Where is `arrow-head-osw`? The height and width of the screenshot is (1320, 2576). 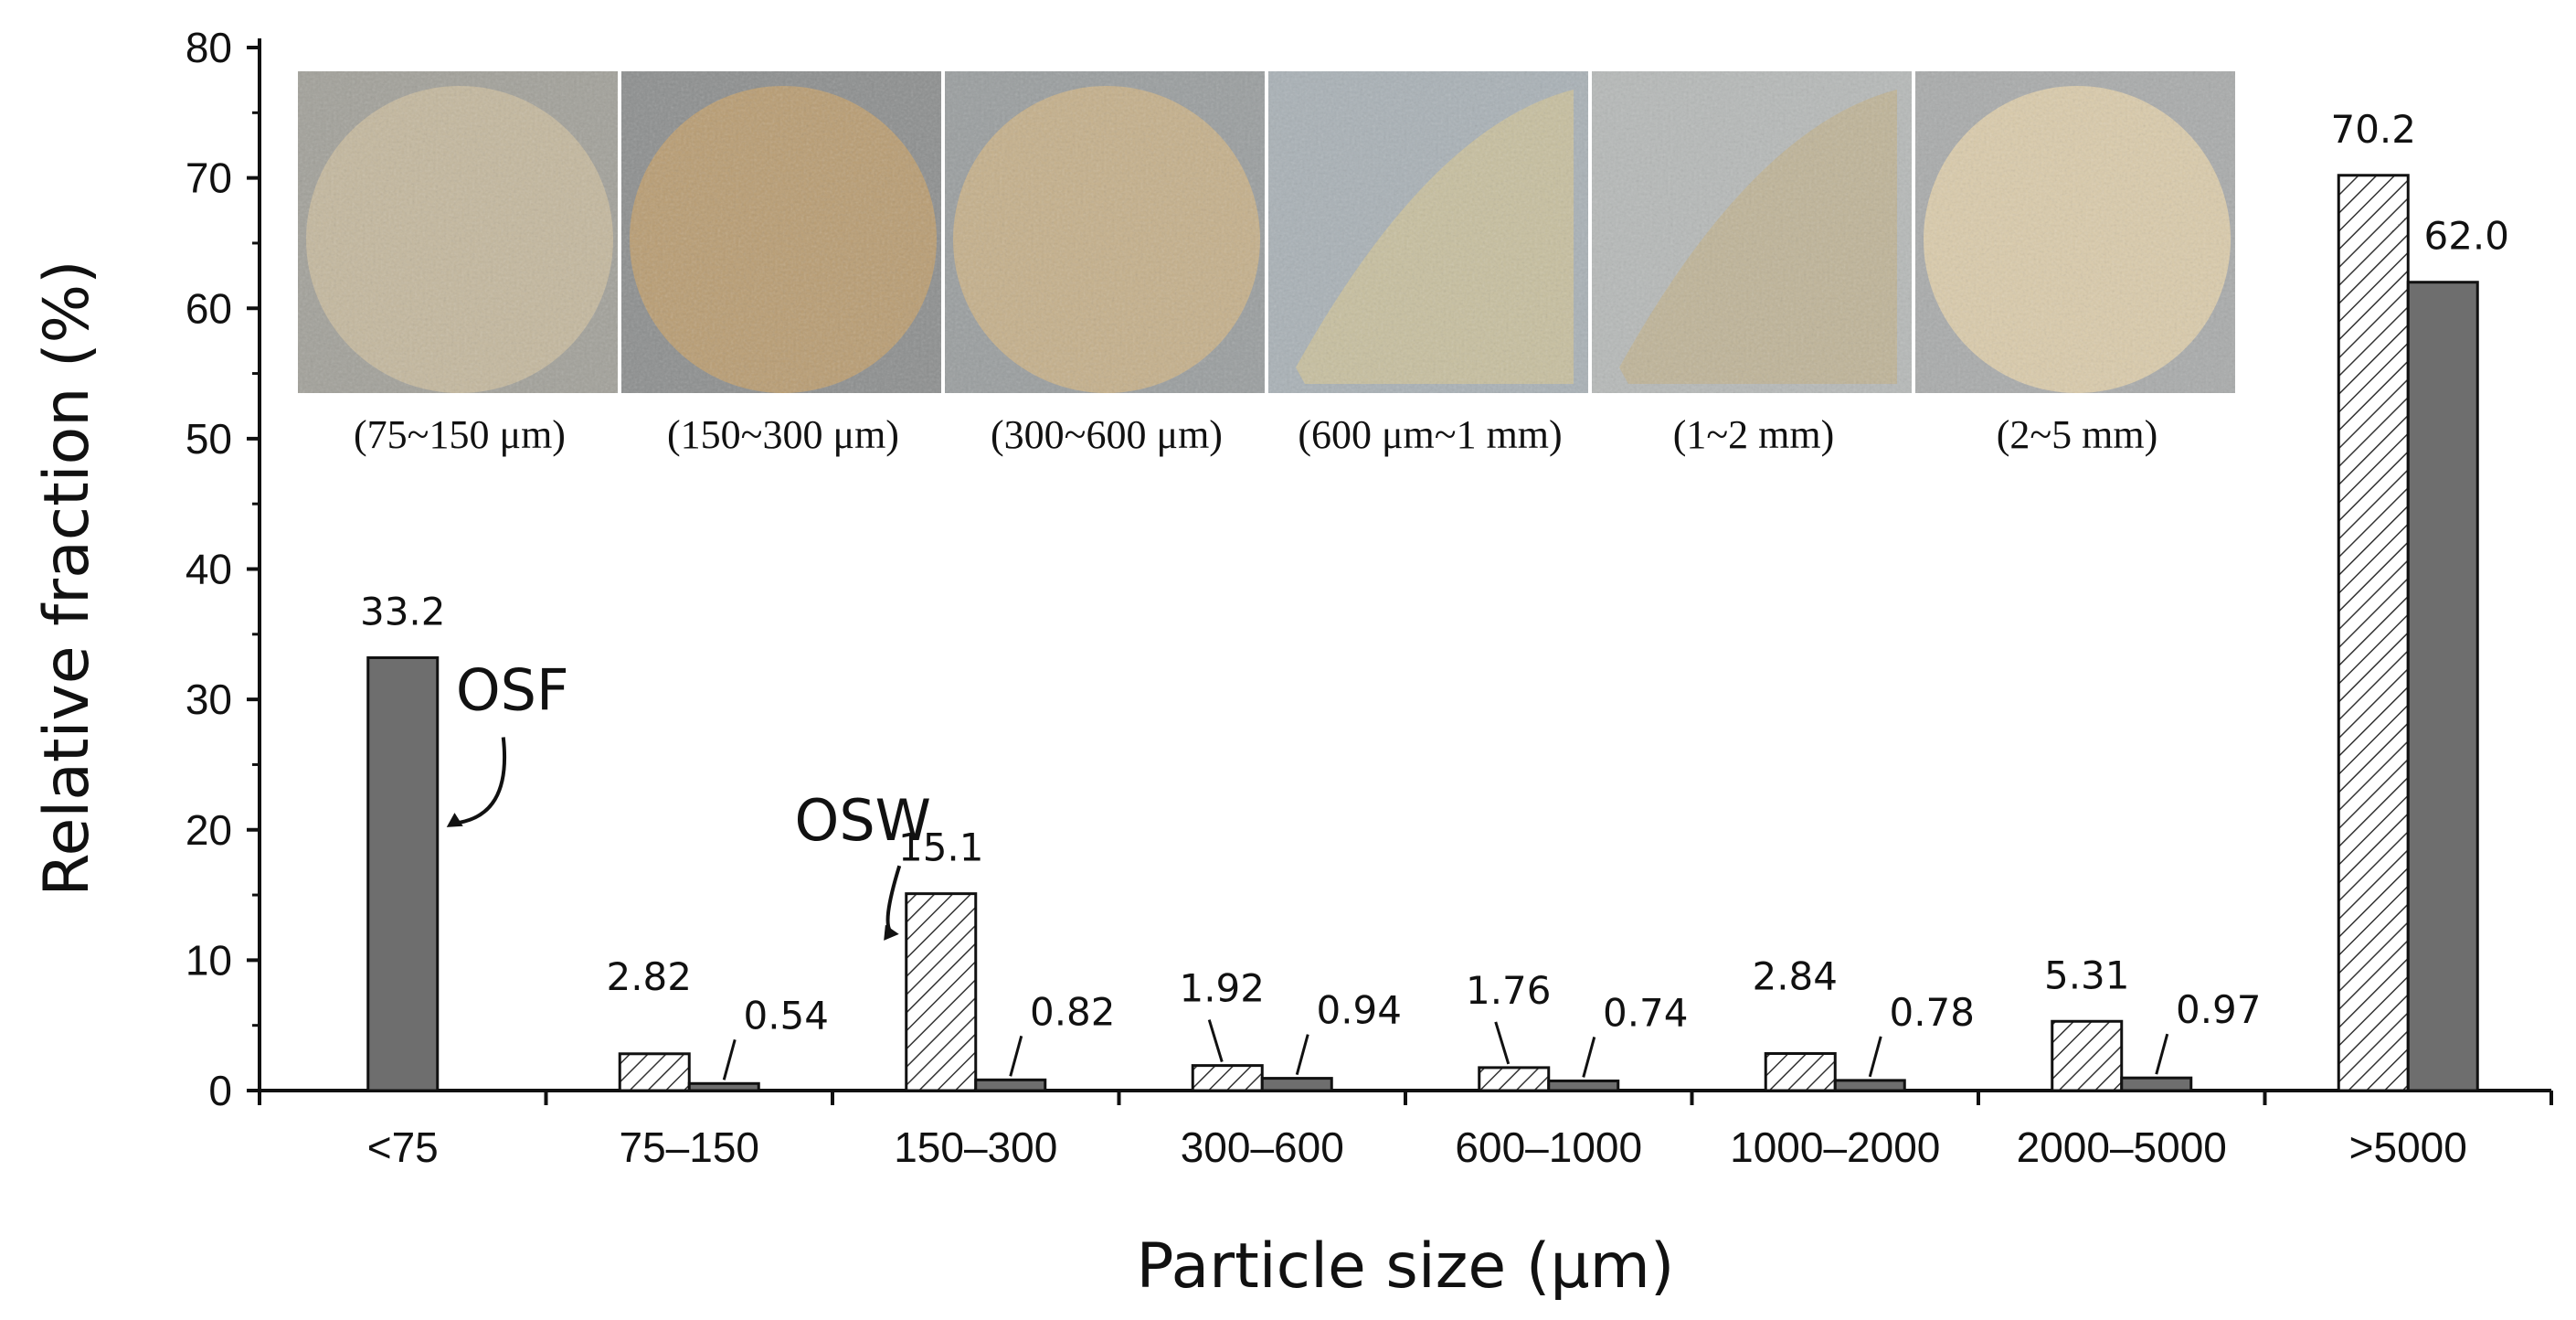 arrow-head-osw is located at coordinates (891, 933).